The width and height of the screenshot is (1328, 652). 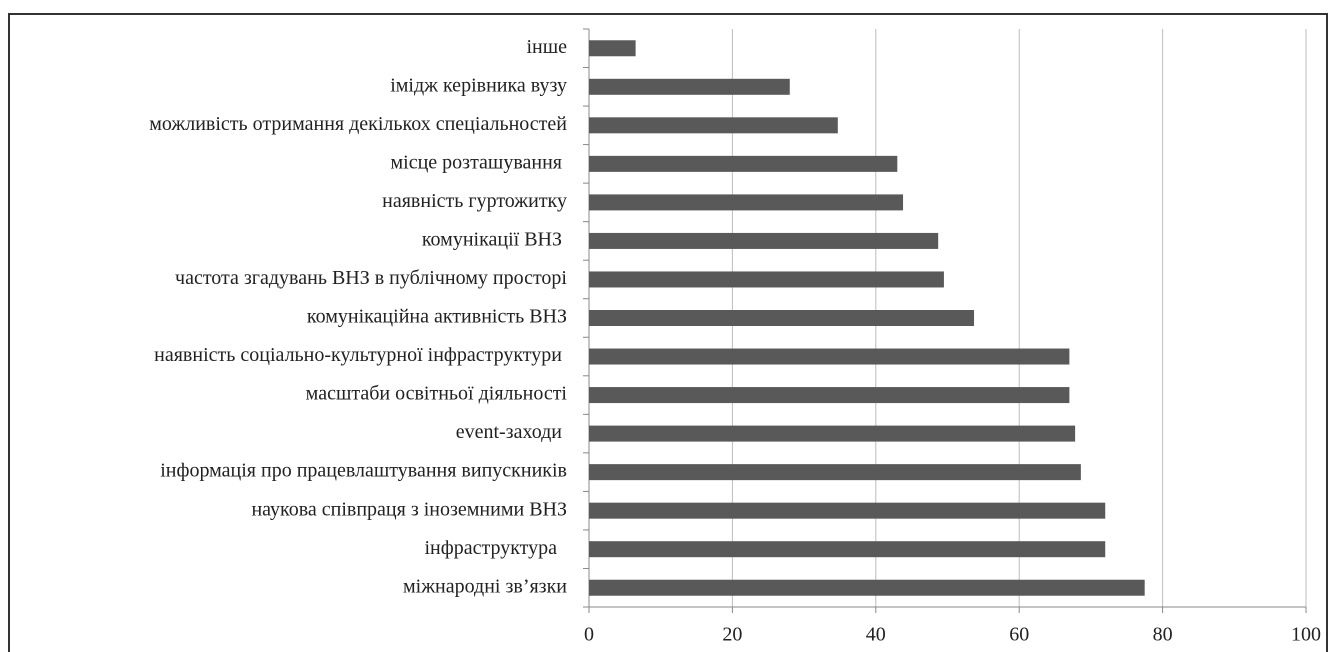 I want to click on y-tick-label: наявність гуртожитку, so click(x=474, y=201).